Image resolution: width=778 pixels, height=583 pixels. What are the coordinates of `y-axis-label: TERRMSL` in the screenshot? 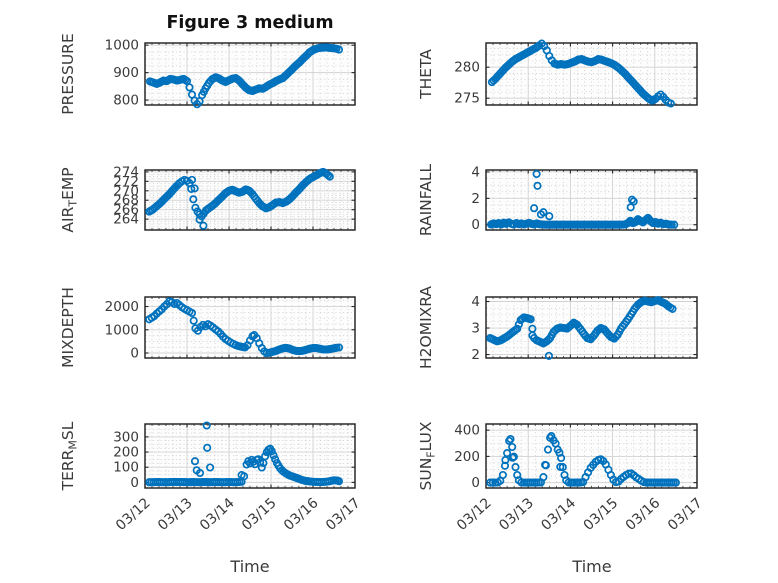 It's located at (69, 456).